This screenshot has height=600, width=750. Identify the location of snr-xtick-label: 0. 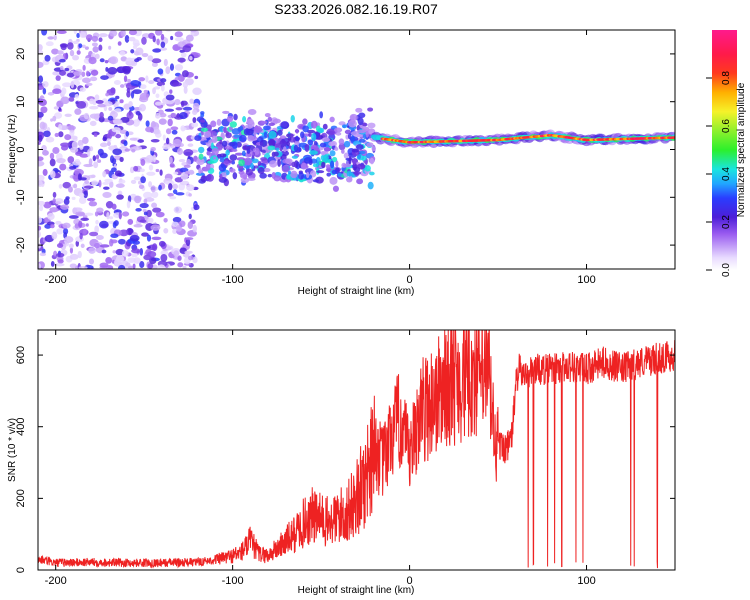
(410, 581).